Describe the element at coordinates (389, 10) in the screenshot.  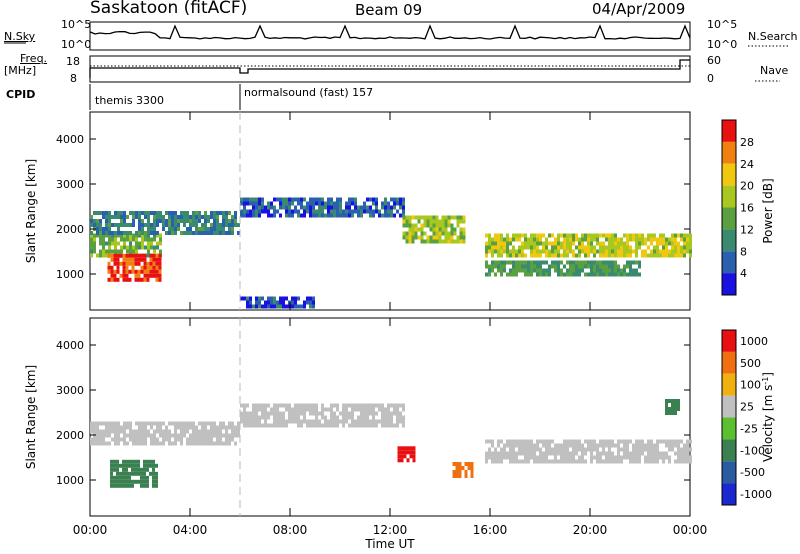
I see `beam-title: Beam 09` at that location.